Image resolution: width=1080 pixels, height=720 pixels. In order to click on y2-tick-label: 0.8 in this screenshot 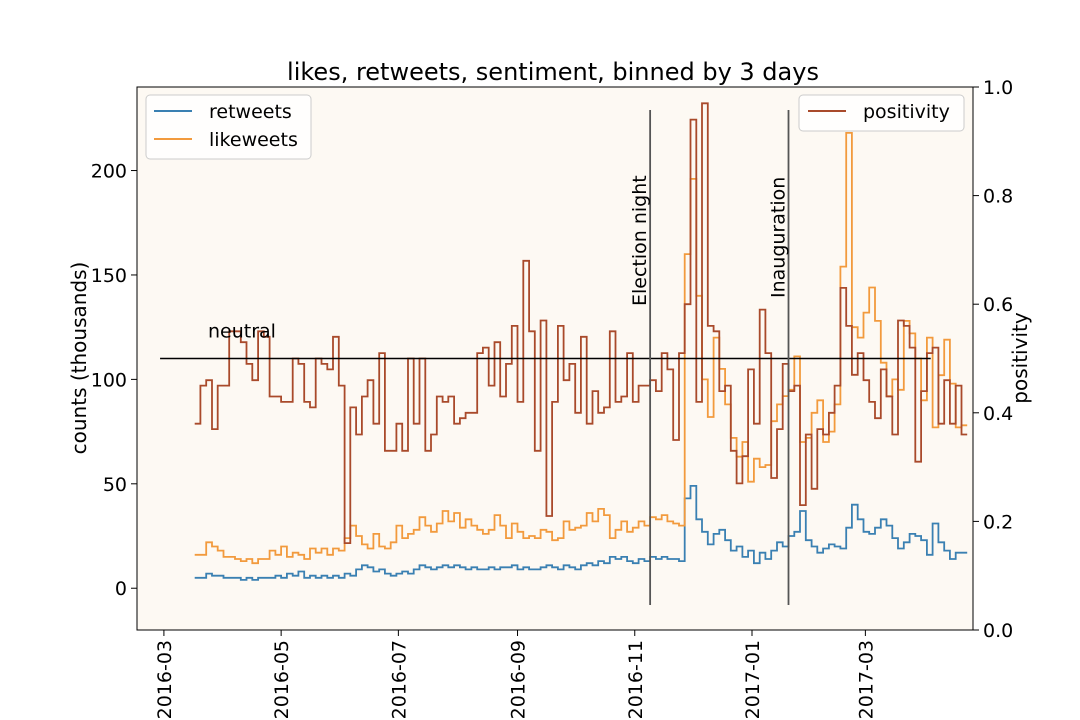, I will do `click(998, 197)`.